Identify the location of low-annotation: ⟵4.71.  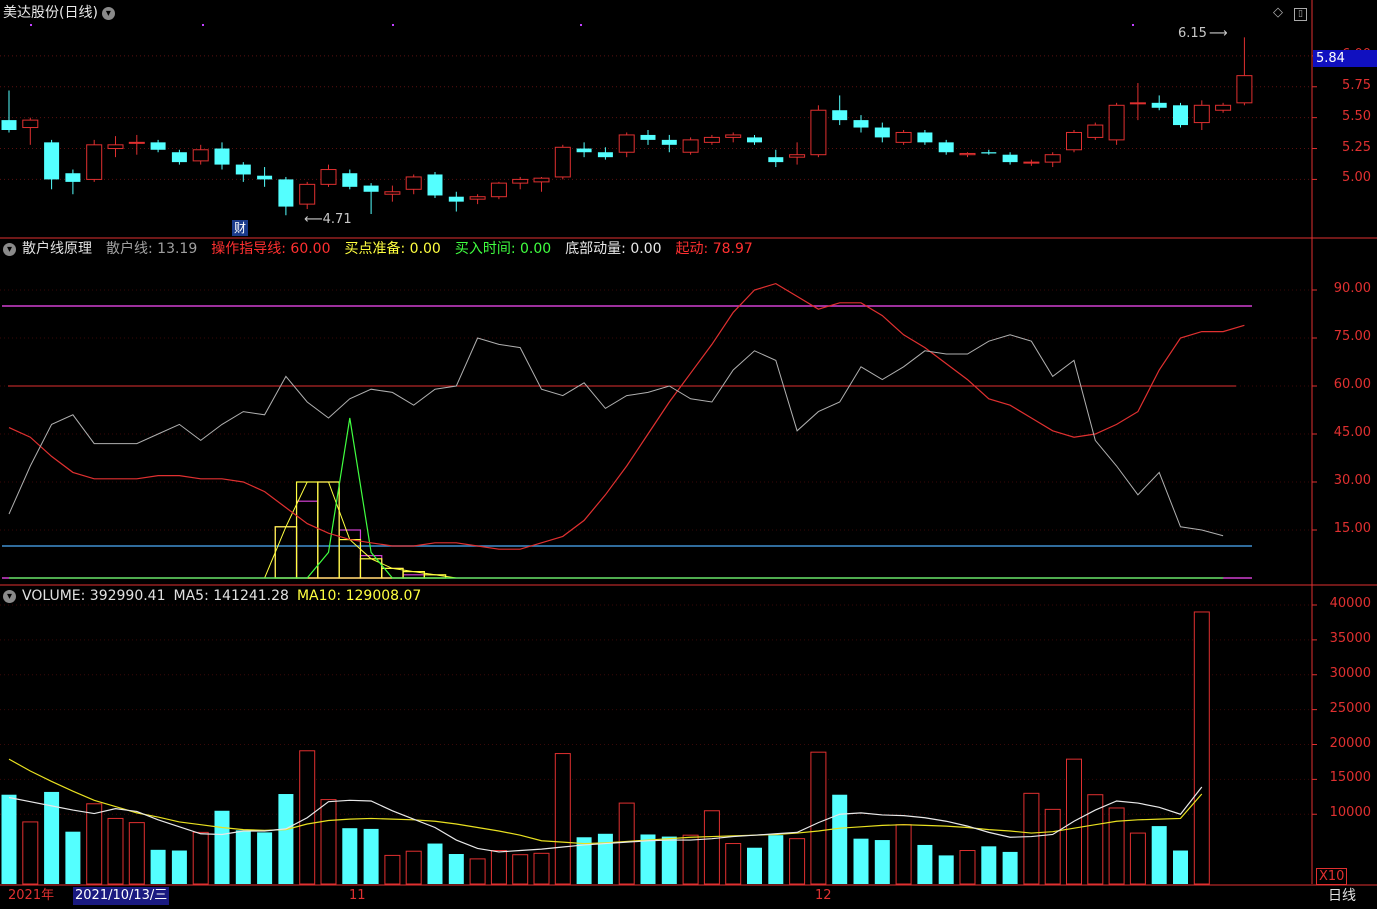
(328, 219).